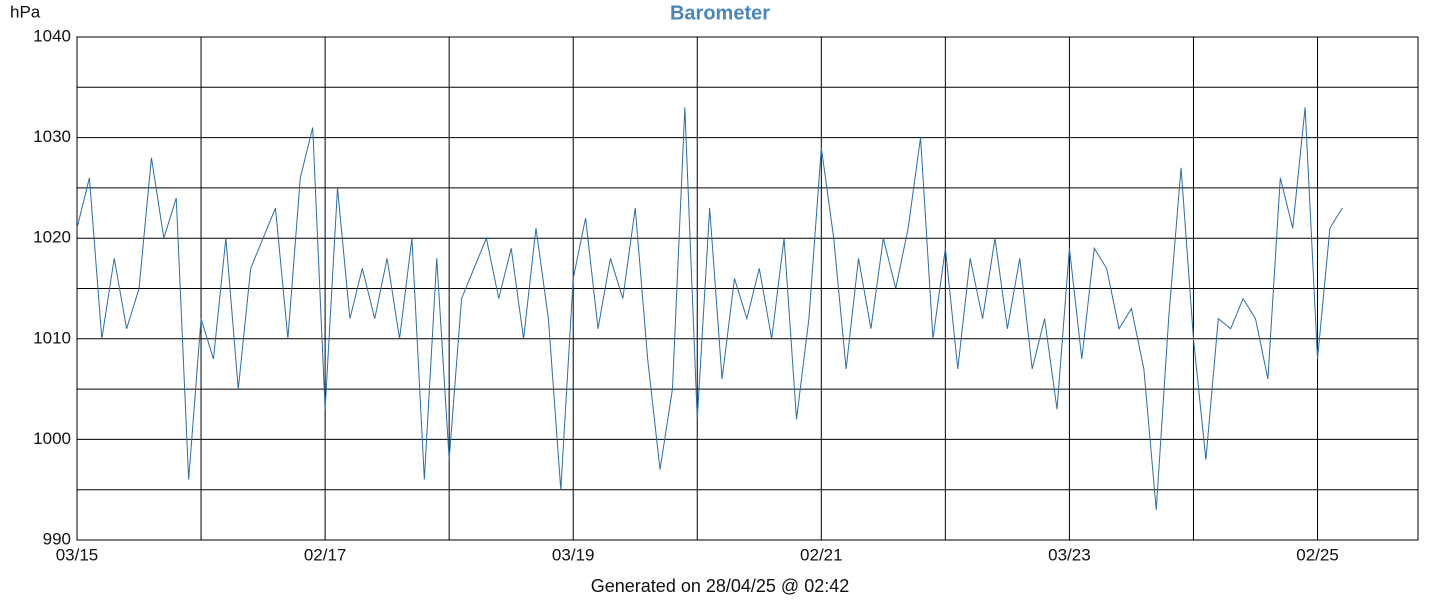 This screenshot has width=1440, height=600. I want to click on x-tick-label: 03/23, so click(1069, 554).